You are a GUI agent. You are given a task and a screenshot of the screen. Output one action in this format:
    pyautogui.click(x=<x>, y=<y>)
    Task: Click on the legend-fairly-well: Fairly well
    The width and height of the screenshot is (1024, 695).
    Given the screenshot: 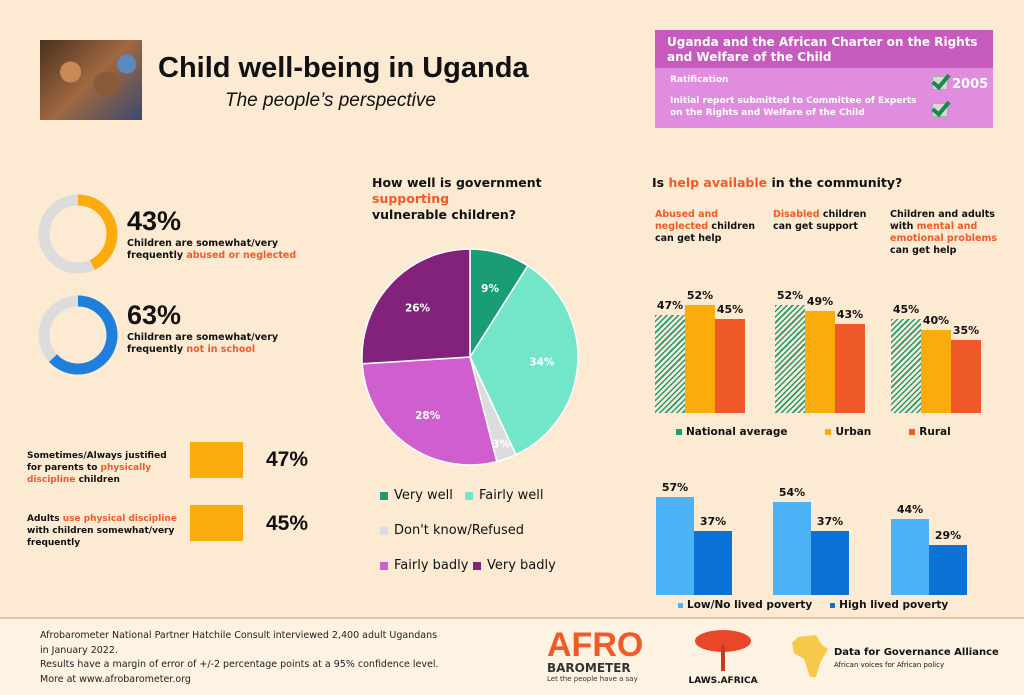 What is the action you would take?
    pyautogui.click(x=504, y=495)
    